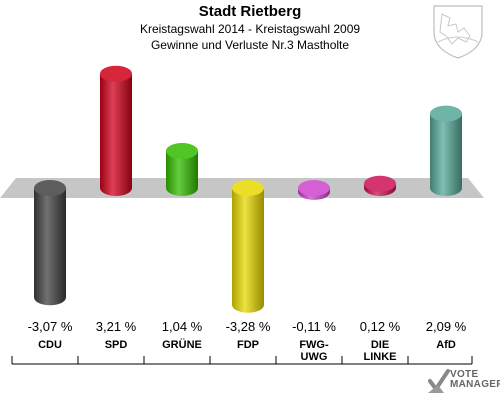 The image size is (500, 402). I want to click on value-label: 2,09 %, so click(446, 326).